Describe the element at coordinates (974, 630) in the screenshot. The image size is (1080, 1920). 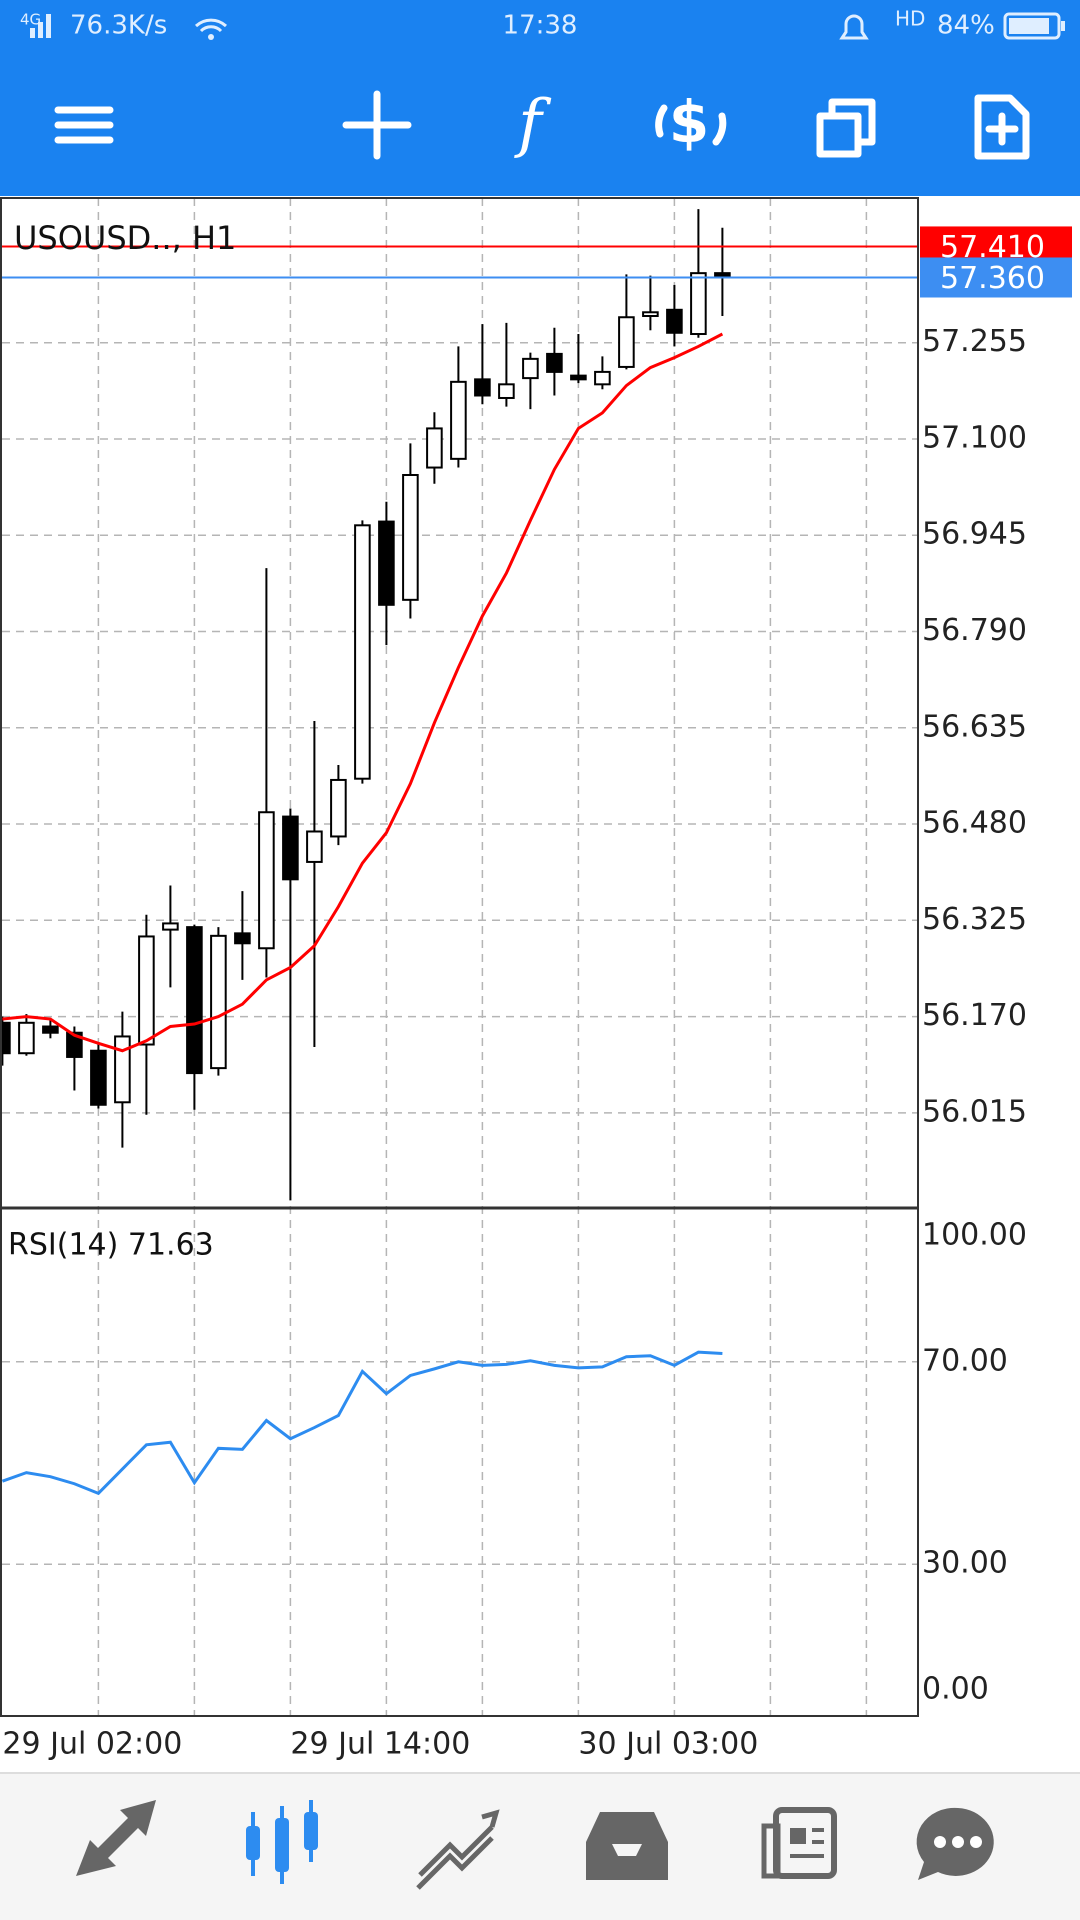
I see `y-tick-label: 56.790` at that location.